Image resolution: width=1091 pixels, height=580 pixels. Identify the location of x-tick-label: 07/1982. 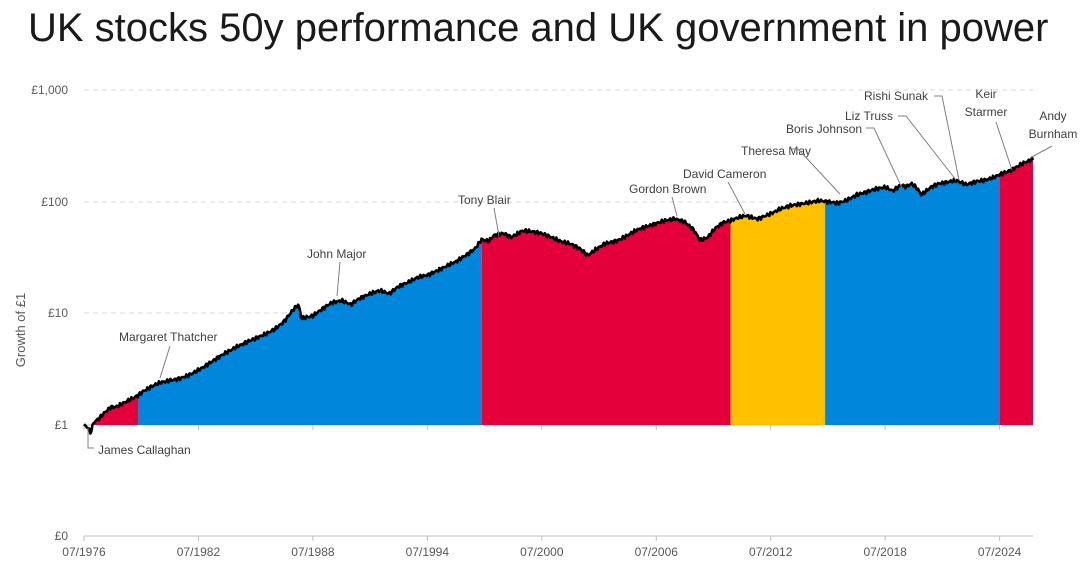
(199, 552).